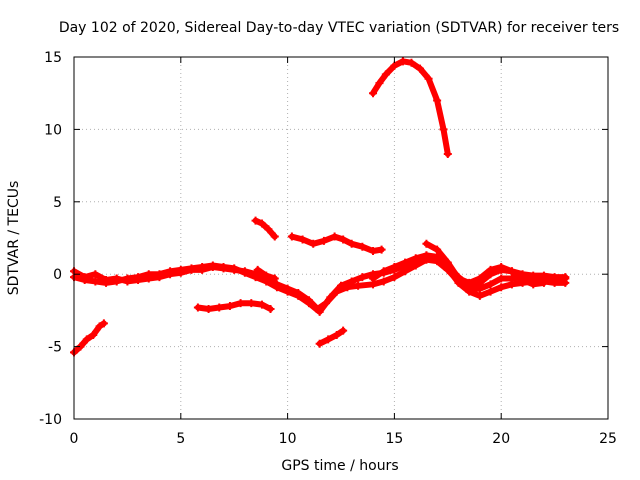 This screenshot has height=480, width=640. I want to click on series-trace-c-points, so click(469, 275).